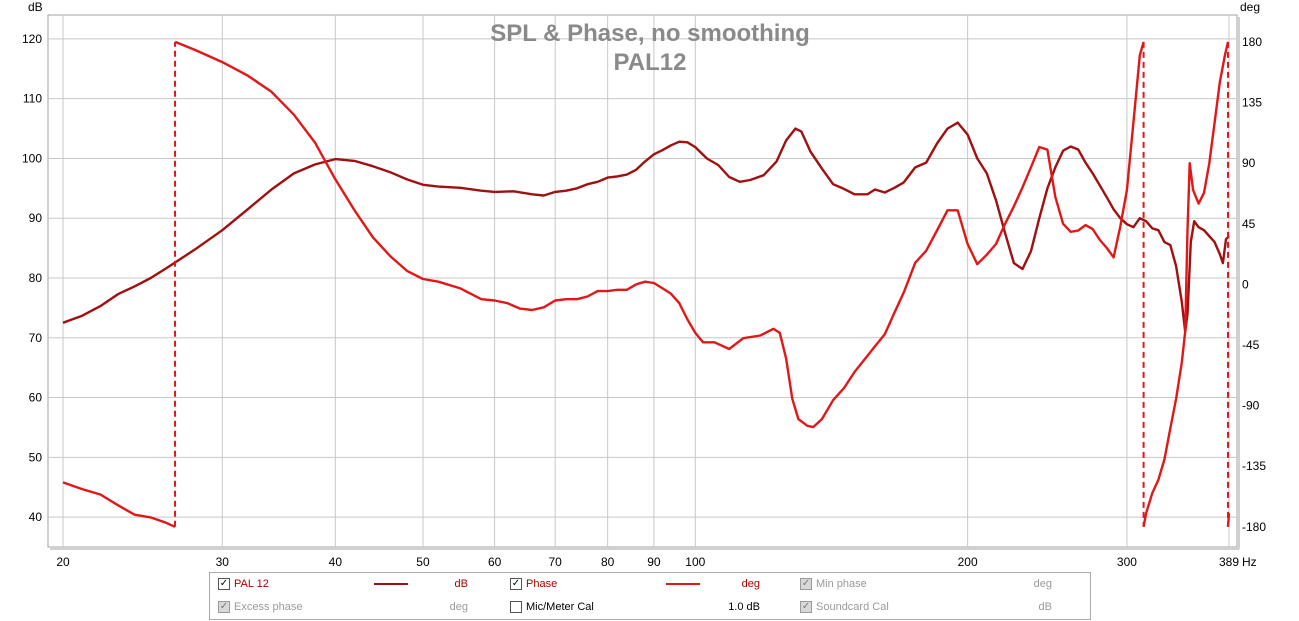  I want to click on chart-title: SPL & Phase, no smoothing, so click(650, 33).